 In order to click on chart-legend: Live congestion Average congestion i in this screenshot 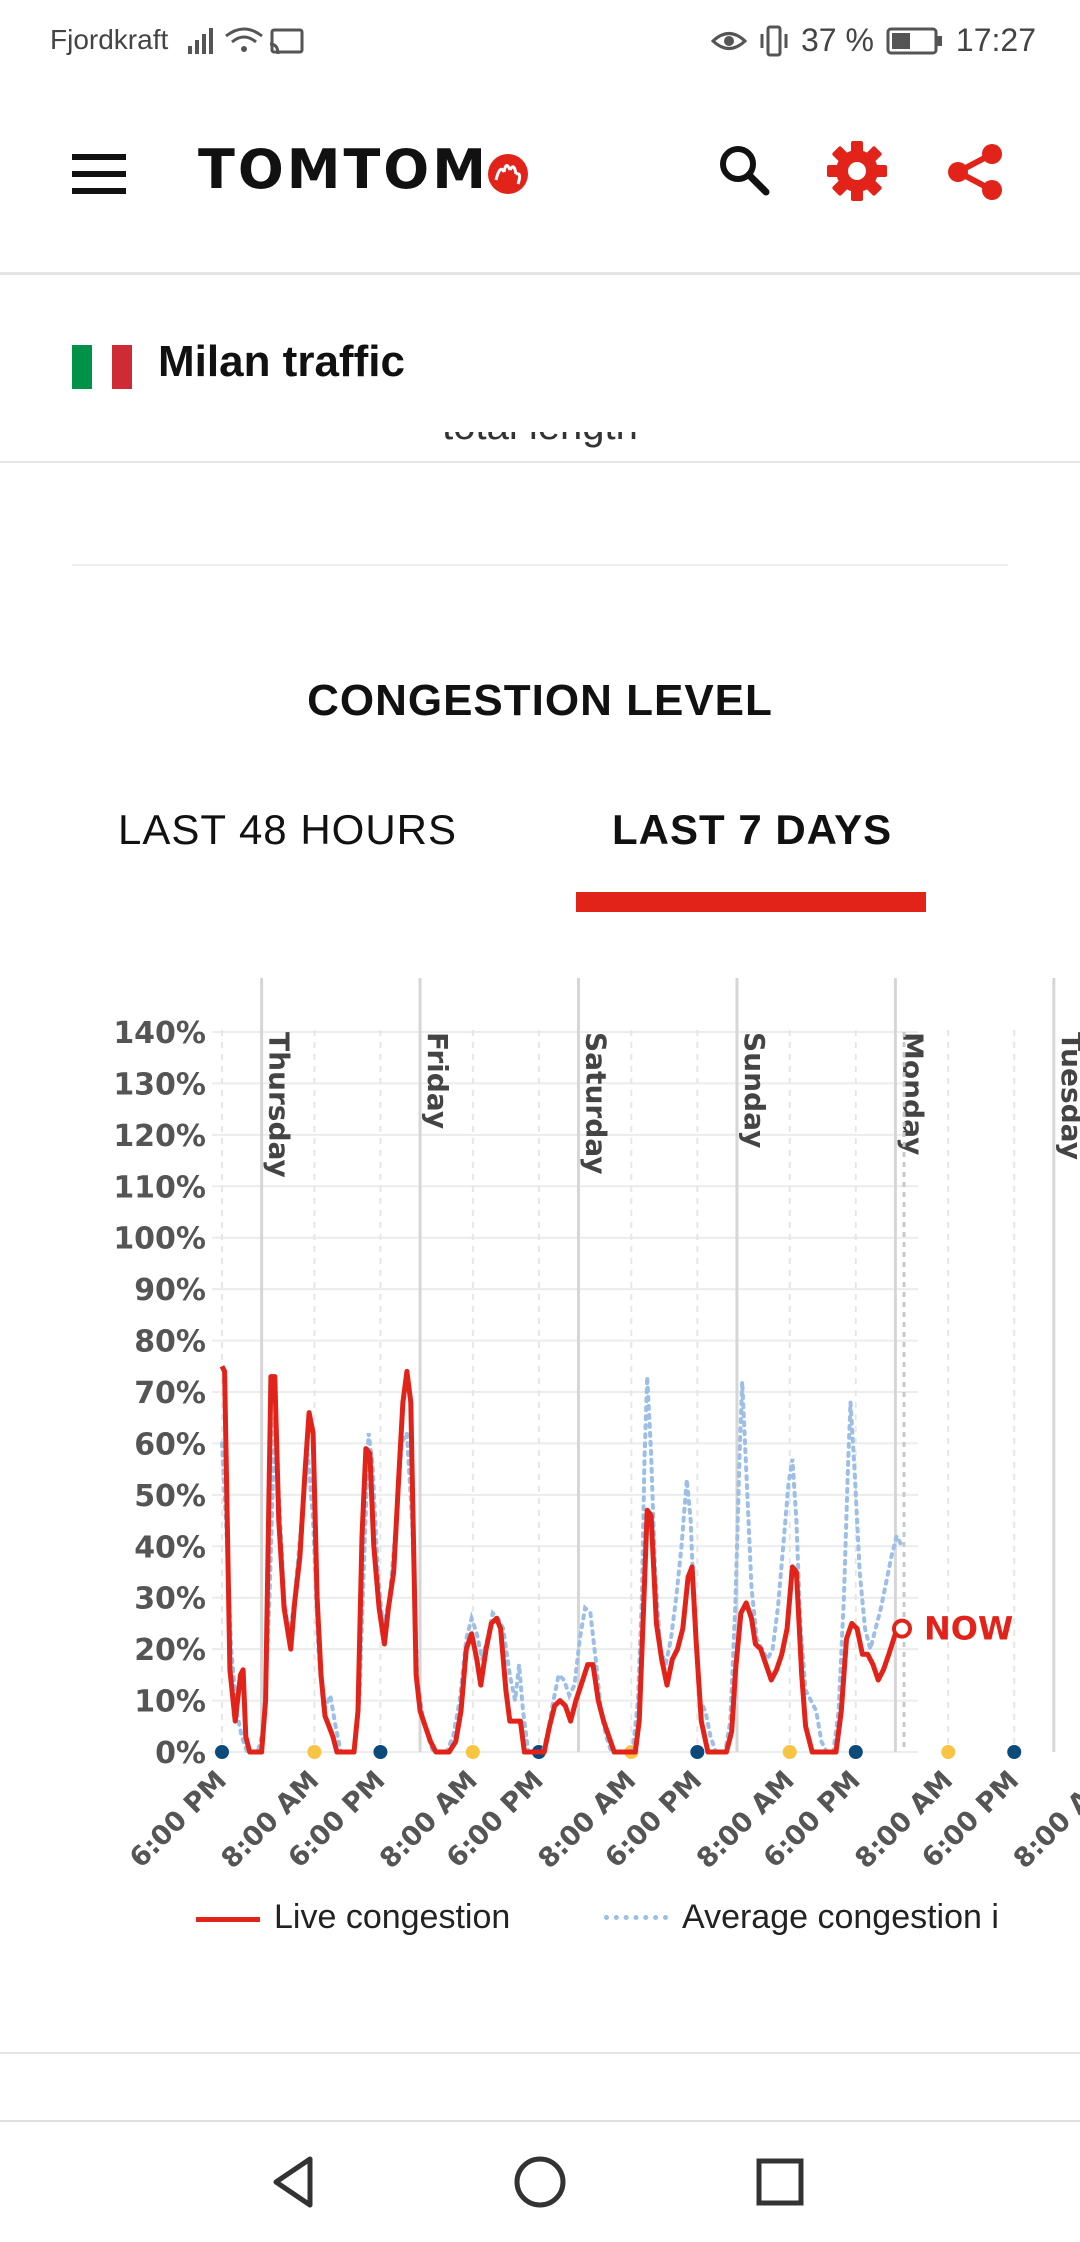, I will do `click(505, 1919)`.